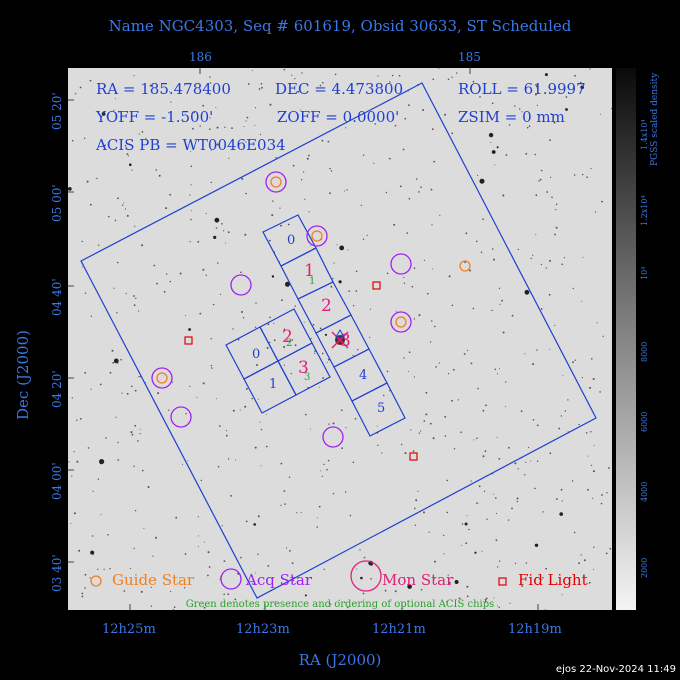 This screenshot has height=680, width=680. Describe the element at coordinates (153, 580) in the screenshot. I see `guide-legend-label: Guide Star` at that location.